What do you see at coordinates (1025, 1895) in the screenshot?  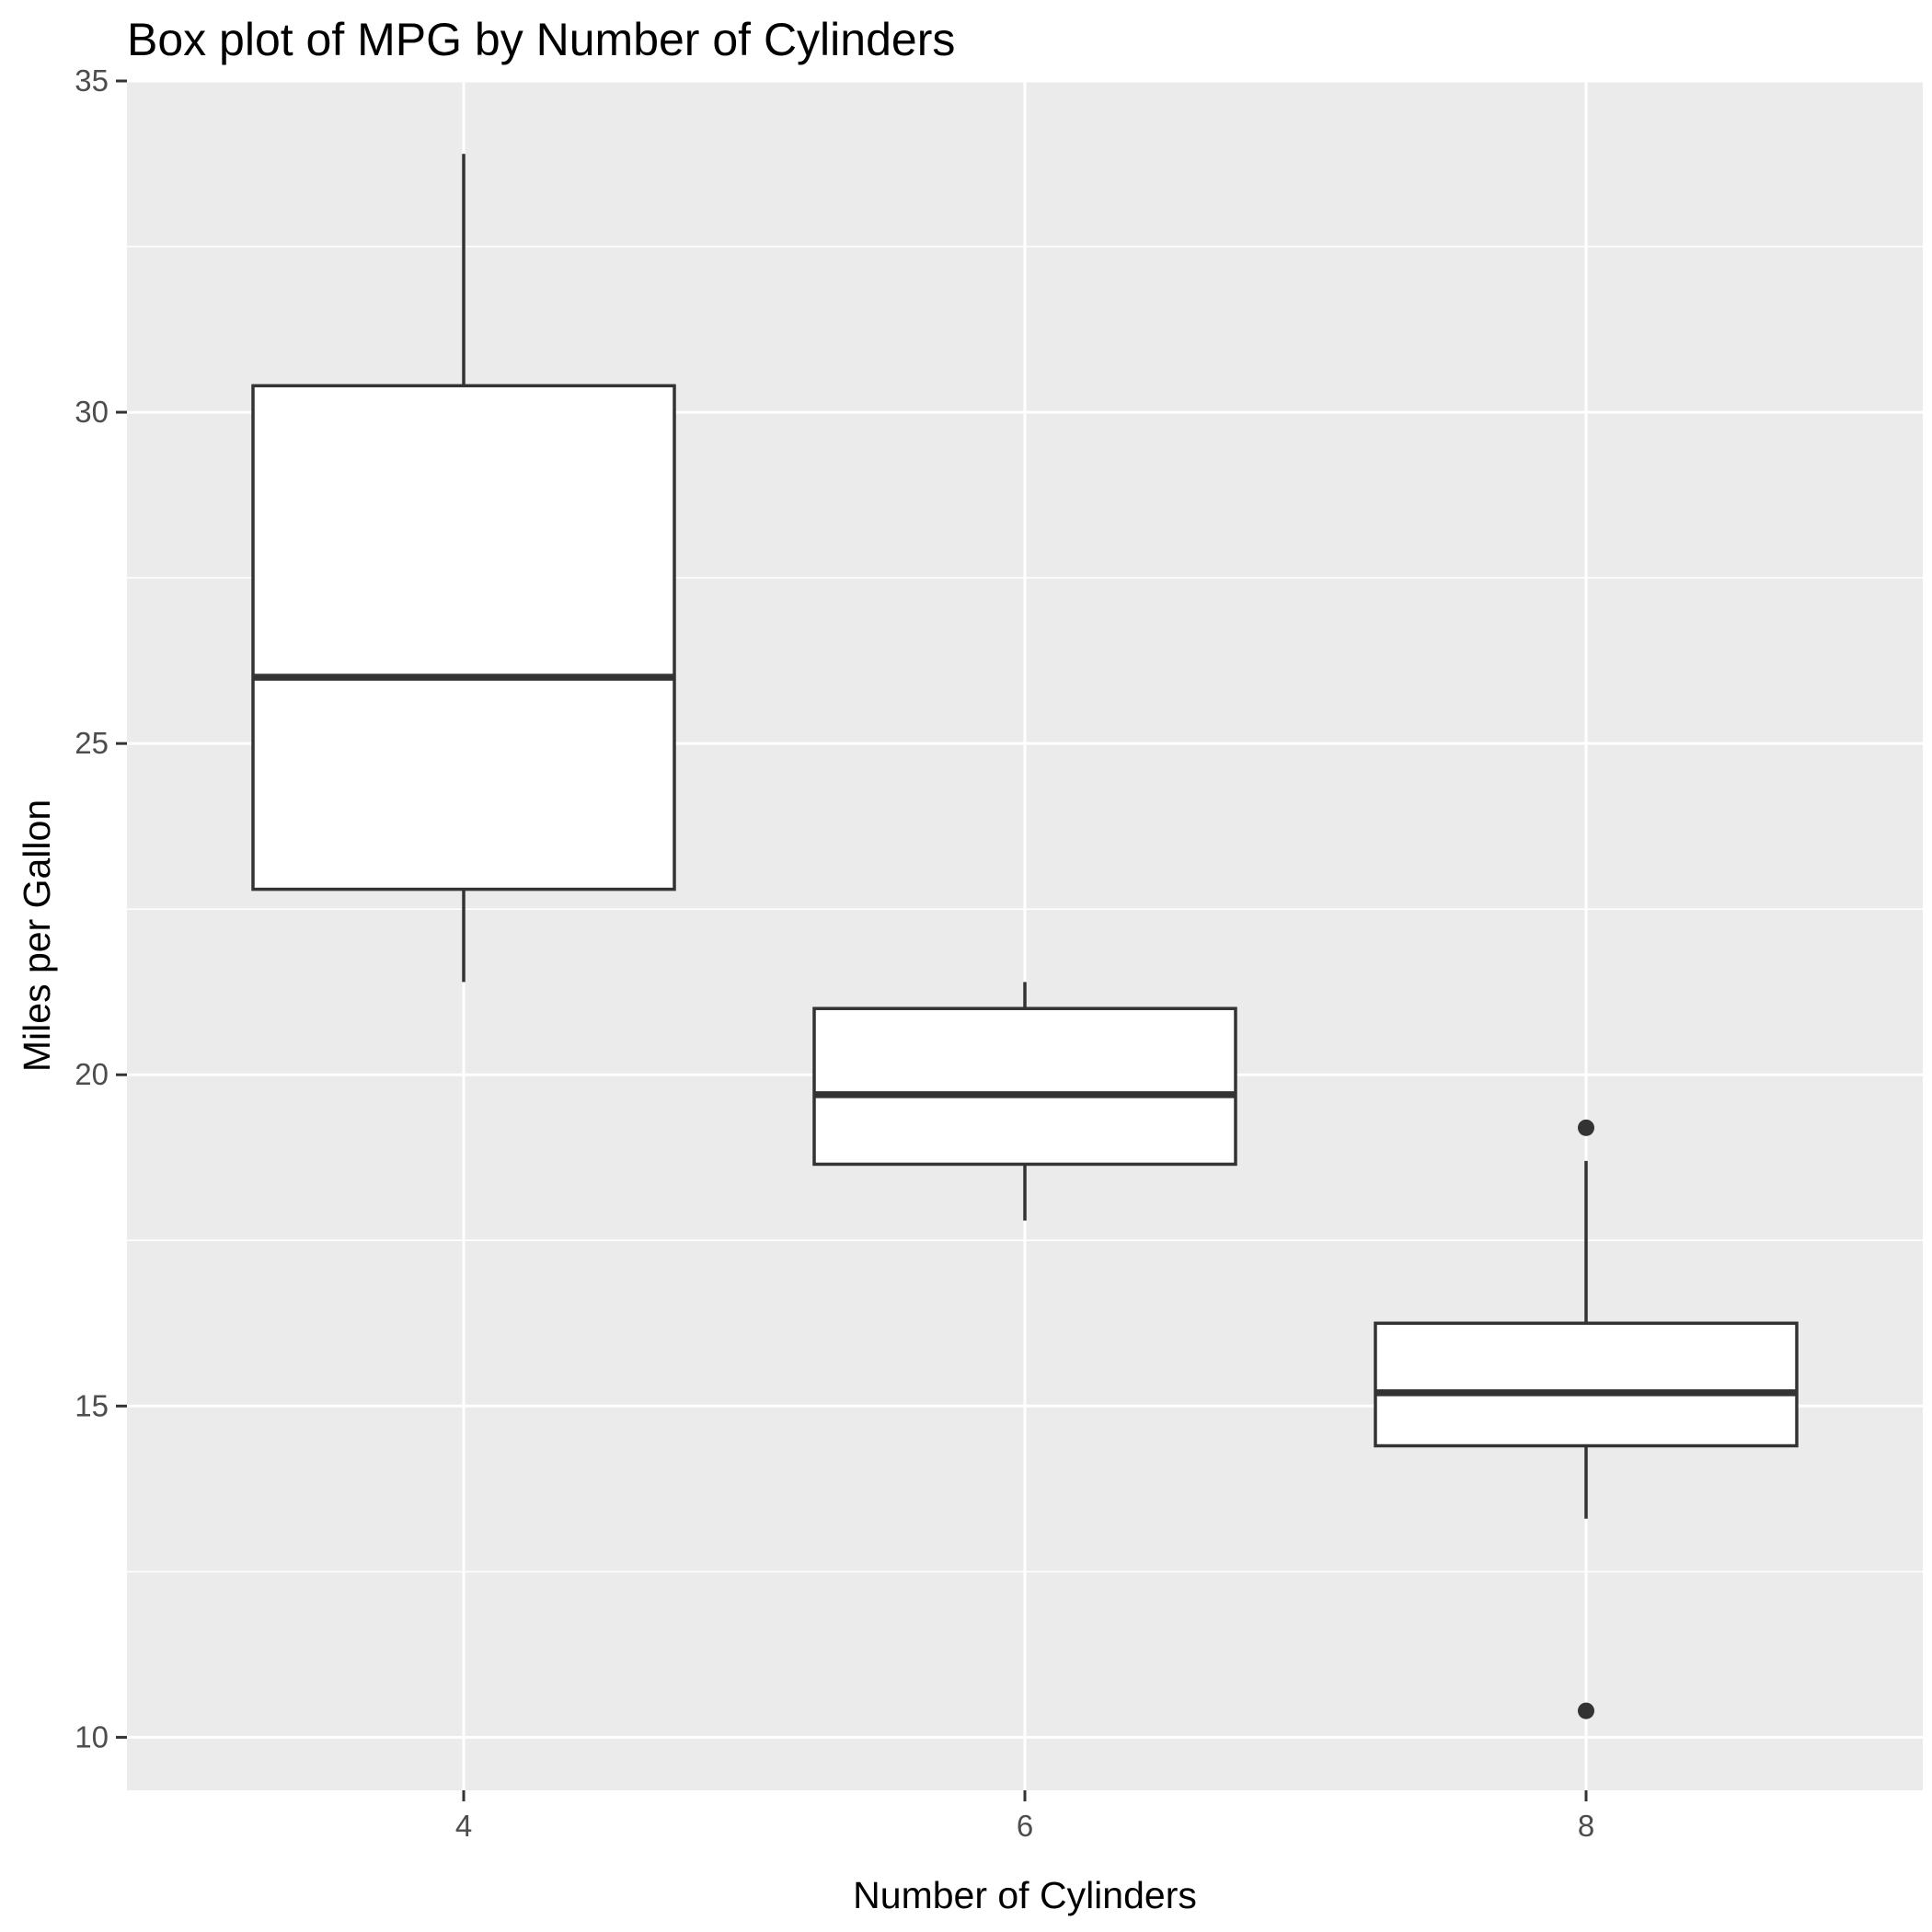 I see `x-axis-title: Number of Cylinders` at bounding box center [1025, 1895].